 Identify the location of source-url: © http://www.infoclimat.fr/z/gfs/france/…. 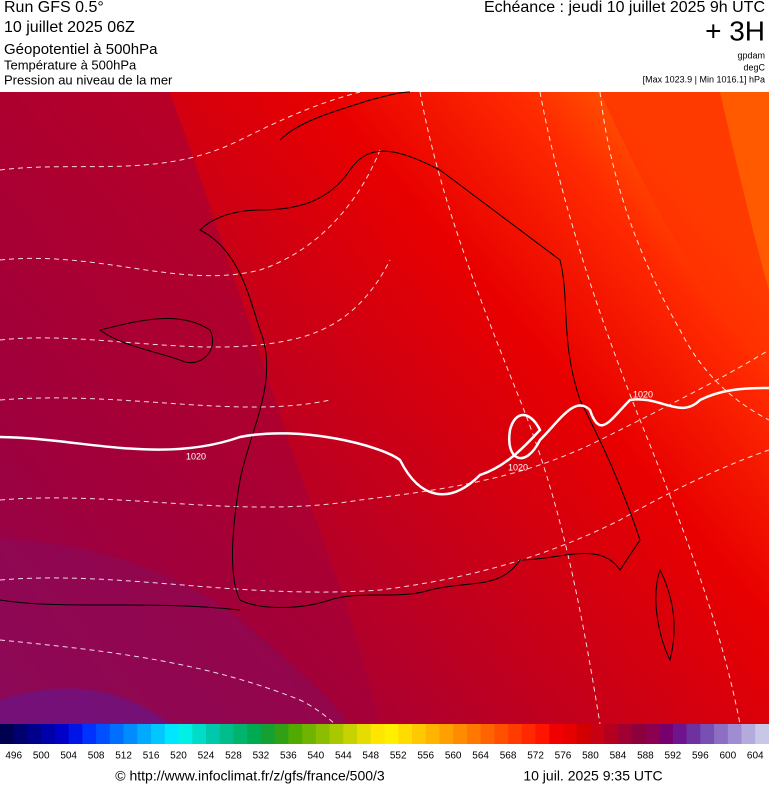
(250, 776).